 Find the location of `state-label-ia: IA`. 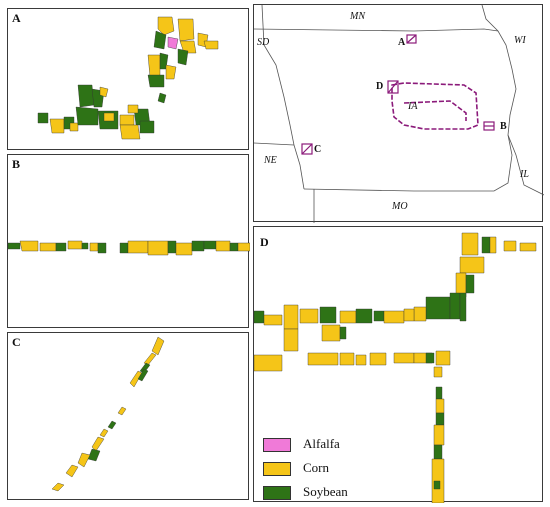

state-label-ia: IA is located at coordinates (413, 106).